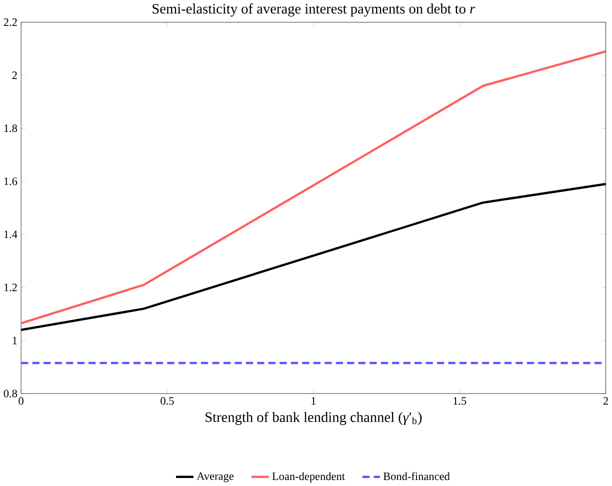 The image size is (612, 486). Describe the element at coordinates (11, 394) in the screenshot. I see `y-tick-label: 0.8` at that location.